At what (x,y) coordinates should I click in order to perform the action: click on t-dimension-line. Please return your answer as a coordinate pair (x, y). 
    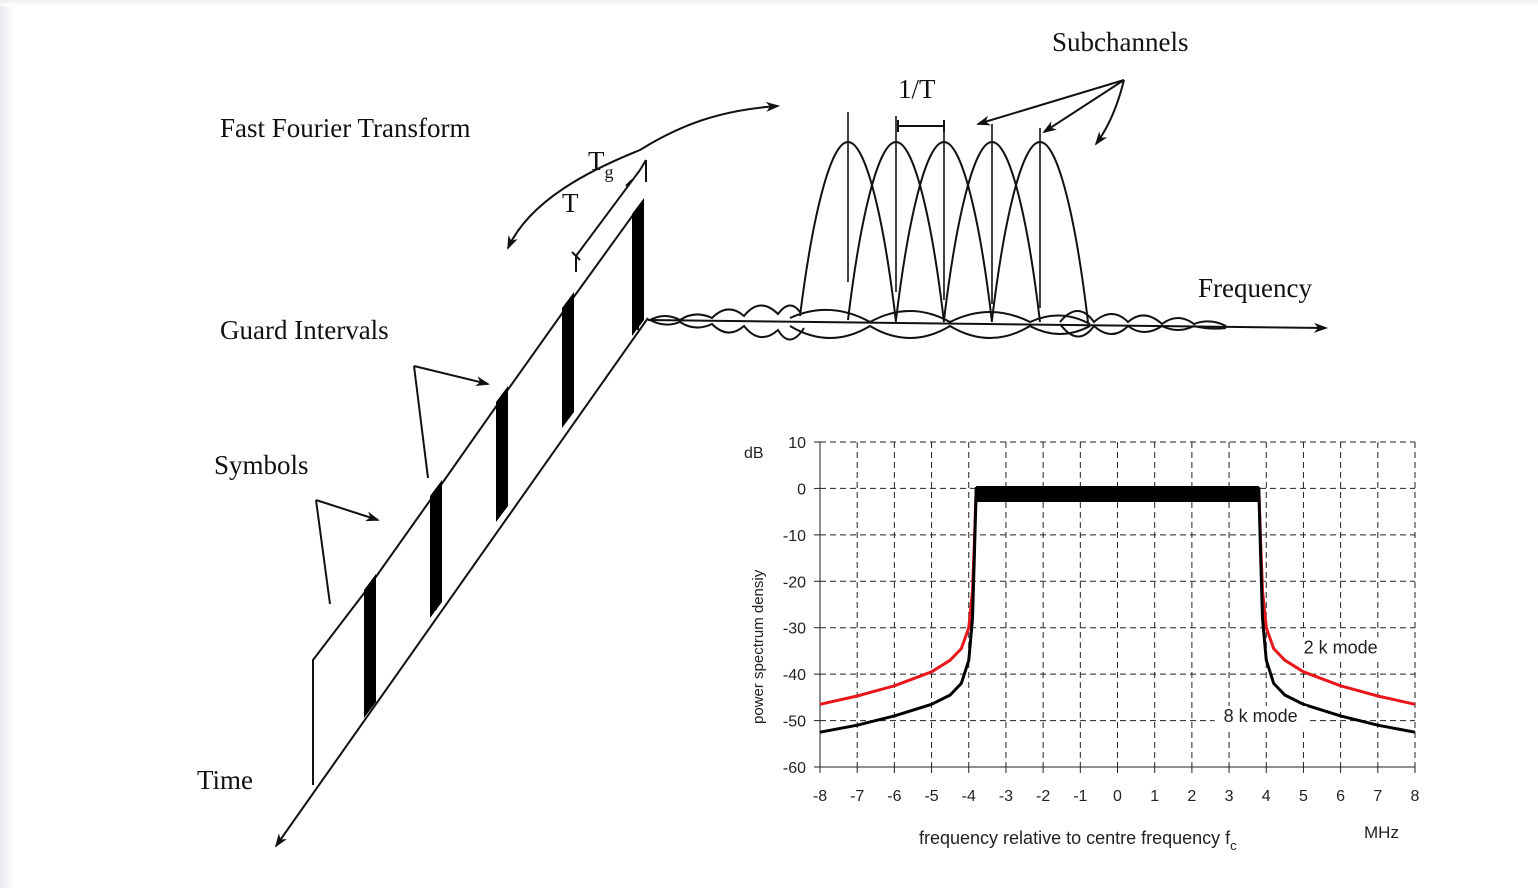
    Looking at the image, I should click on (608, 213).